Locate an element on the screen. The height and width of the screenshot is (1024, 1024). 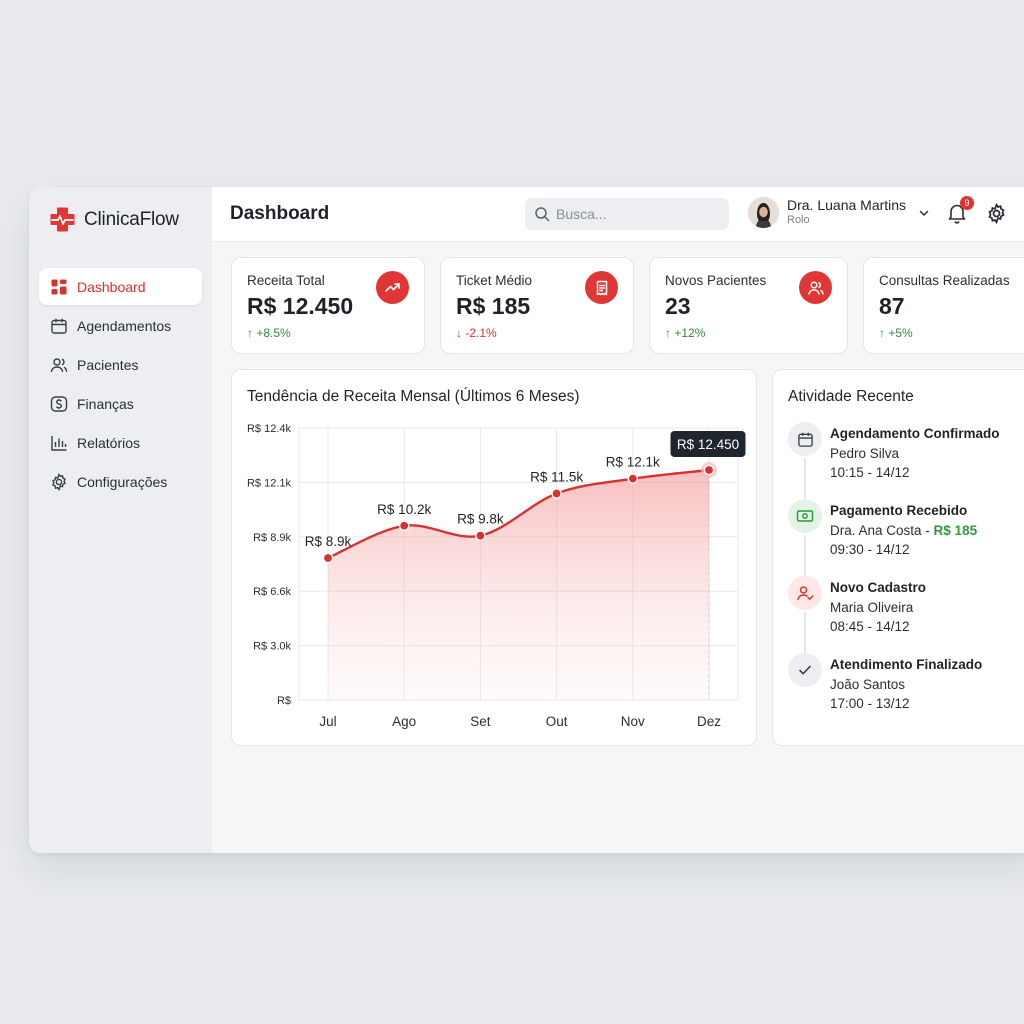
activity-subtitle: Maria Oliveira is located at coordinates (872, 607).